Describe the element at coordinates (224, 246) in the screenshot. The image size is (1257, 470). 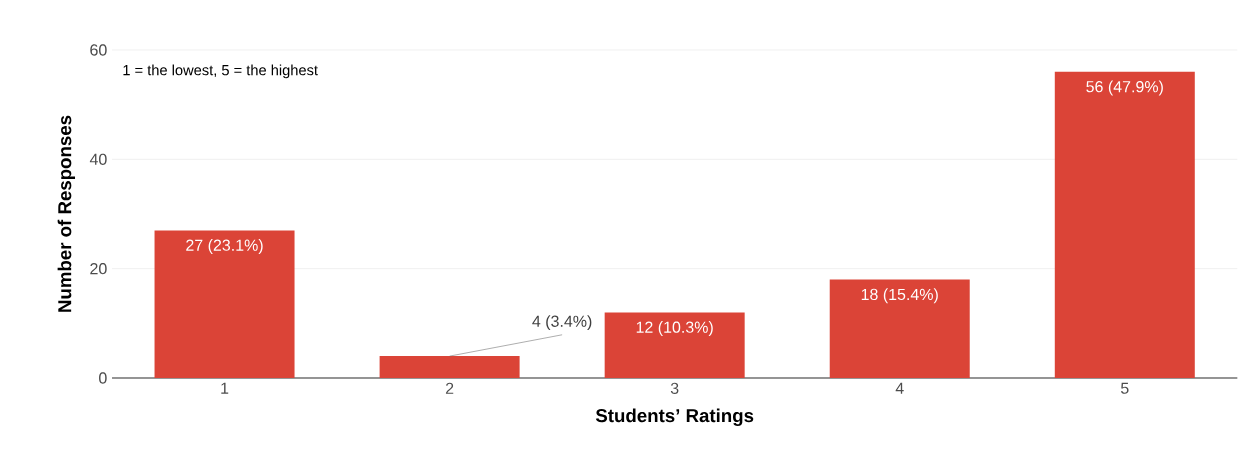
I see `data-label: 27 (23.1%)` at that location.